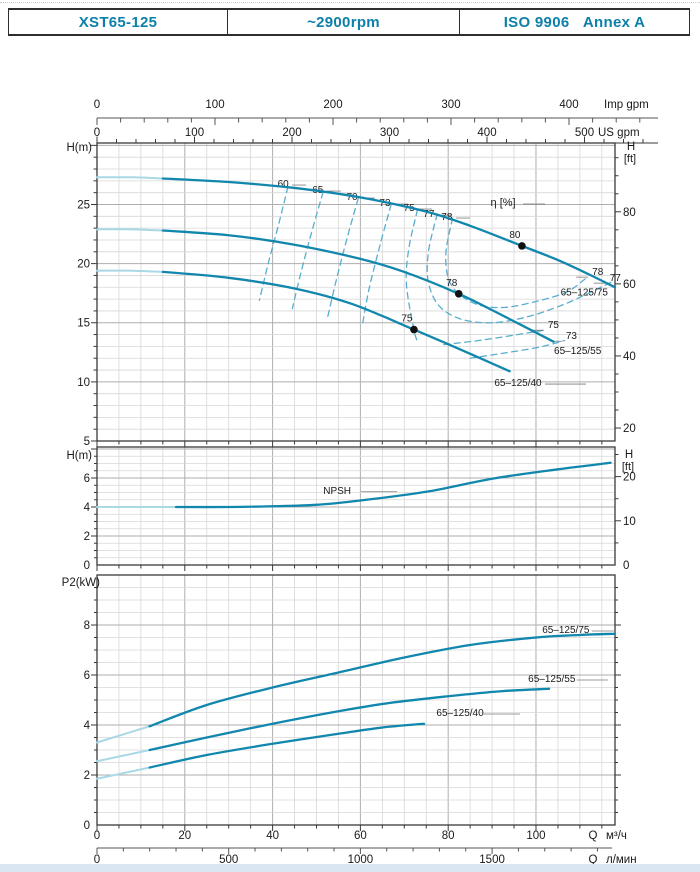  I want to click on svg-text: η [%], so click(503, 203).